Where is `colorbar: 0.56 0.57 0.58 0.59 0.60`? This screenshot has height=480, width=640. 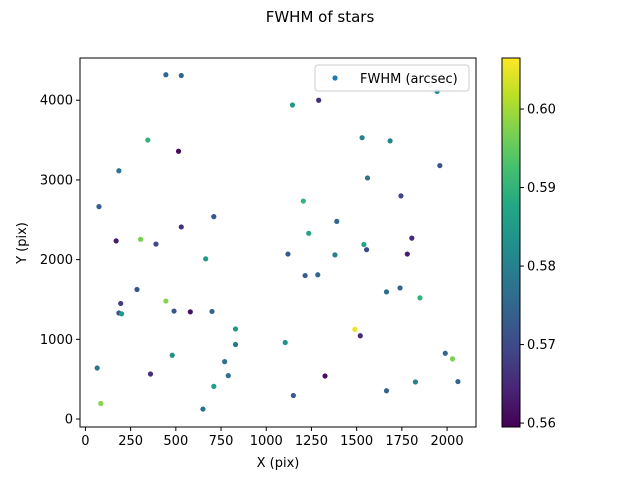
colorbar: 0.56 0.57 0.58 0.59 0.60 is located at coordinates (528, 244).